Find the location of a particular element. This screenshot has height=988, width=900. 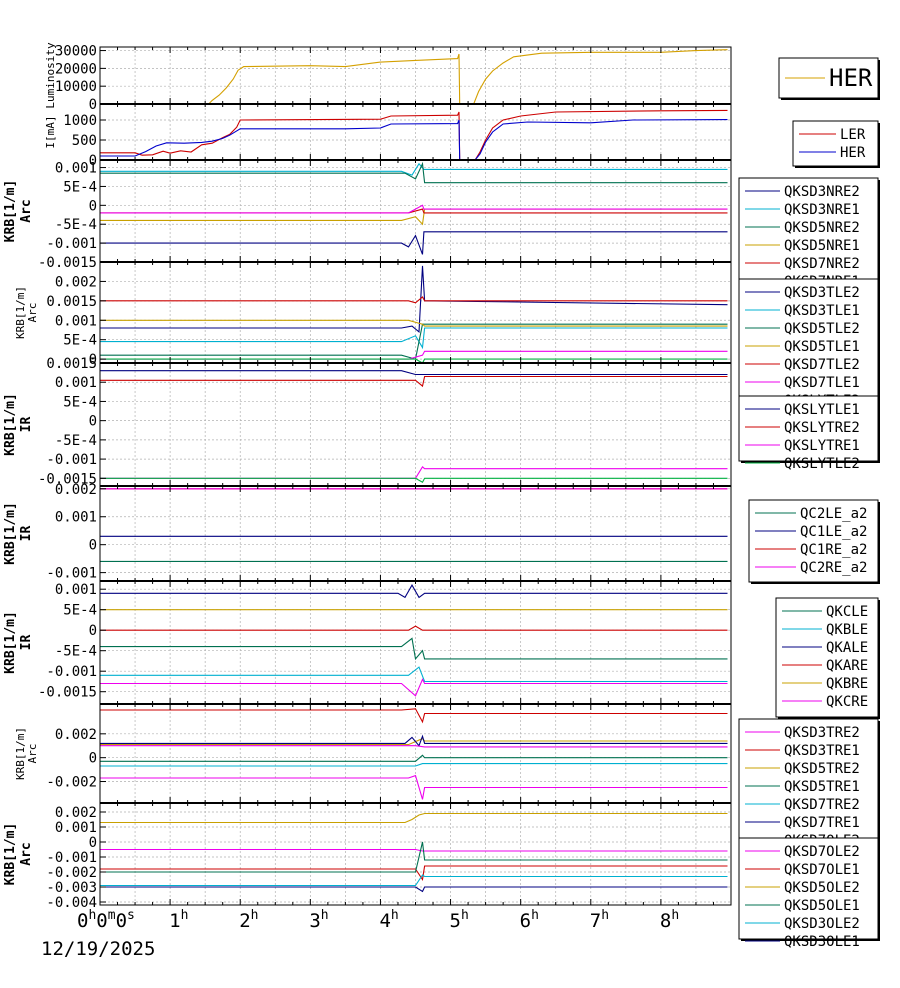

legend-label: QC2RE_a2 is located at coordinates (833, 568).